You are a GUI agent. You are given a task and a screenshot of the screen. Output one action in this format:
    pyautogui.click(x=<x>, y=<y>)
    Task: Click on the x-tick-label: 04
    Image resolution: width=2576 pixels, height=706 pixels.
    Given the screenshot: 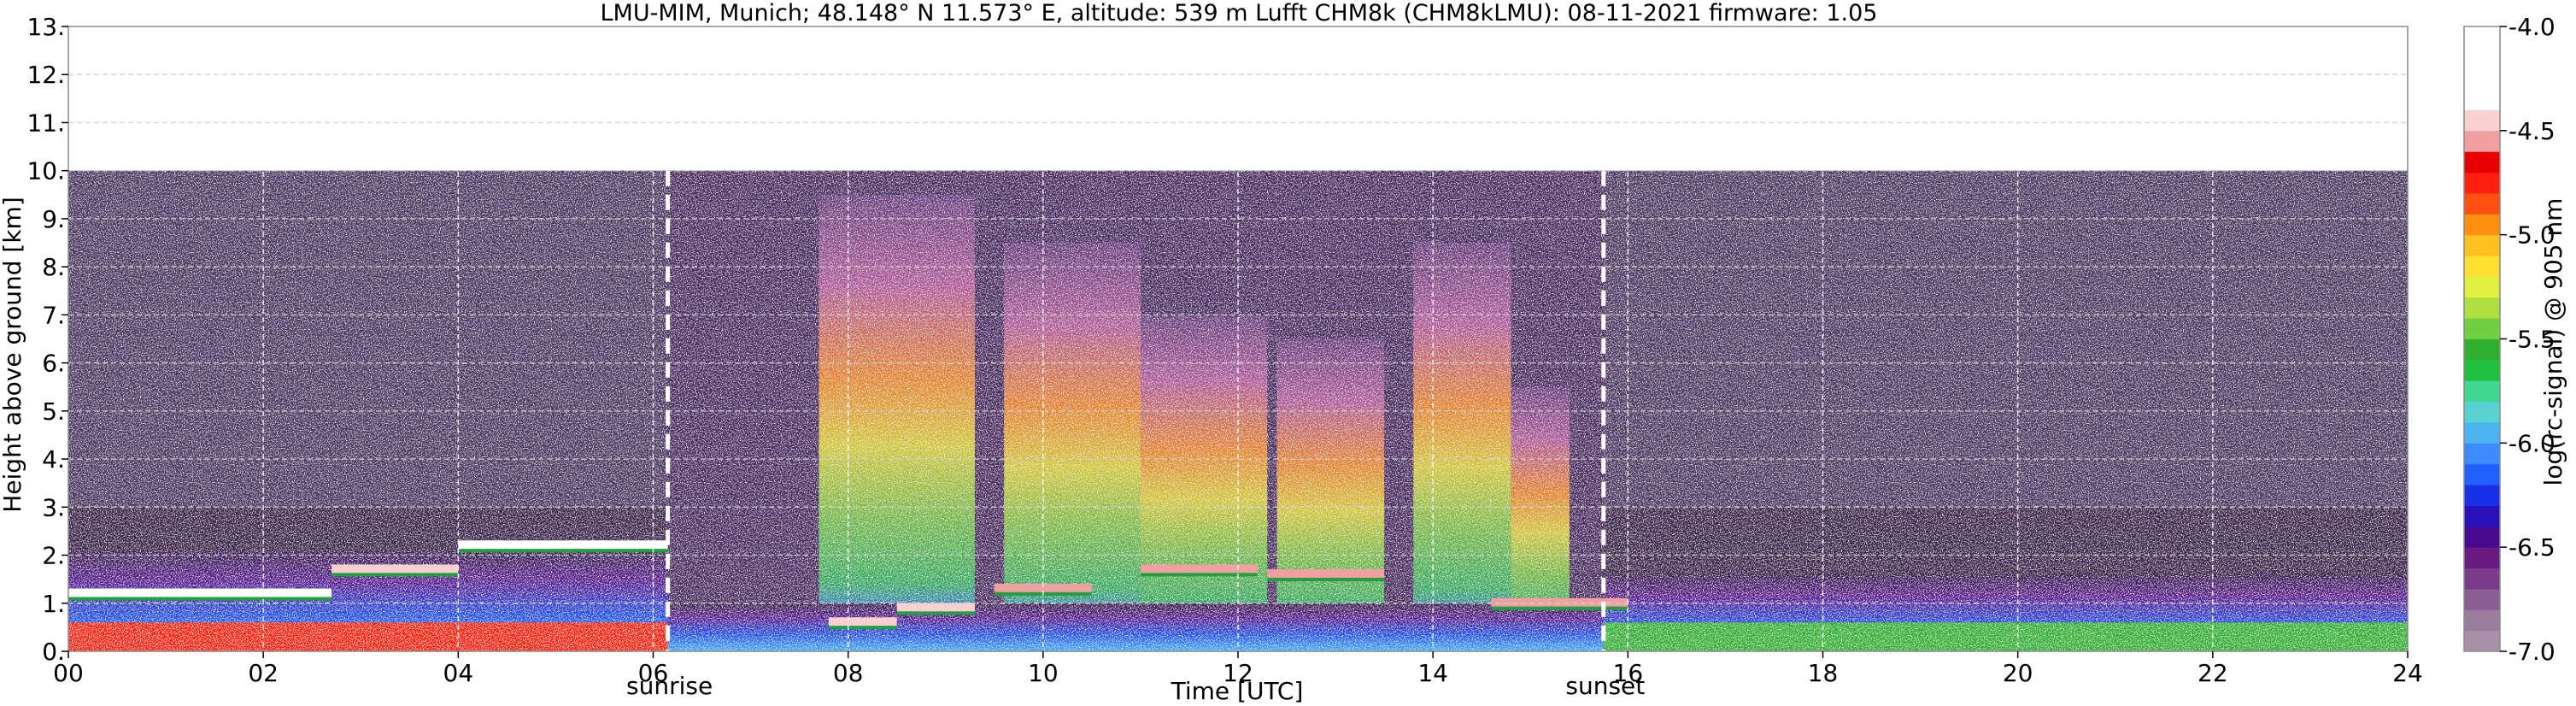 What is the action you would take?
    pyautogui.click(x=458, y=673)
    